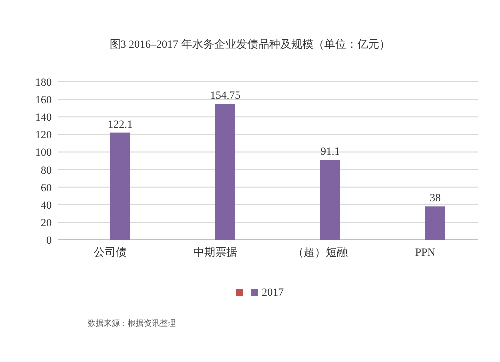  Describe the element at coordinates (216, 252) in the screenshot. I see `x-tick-label: 中期票据` at that location.